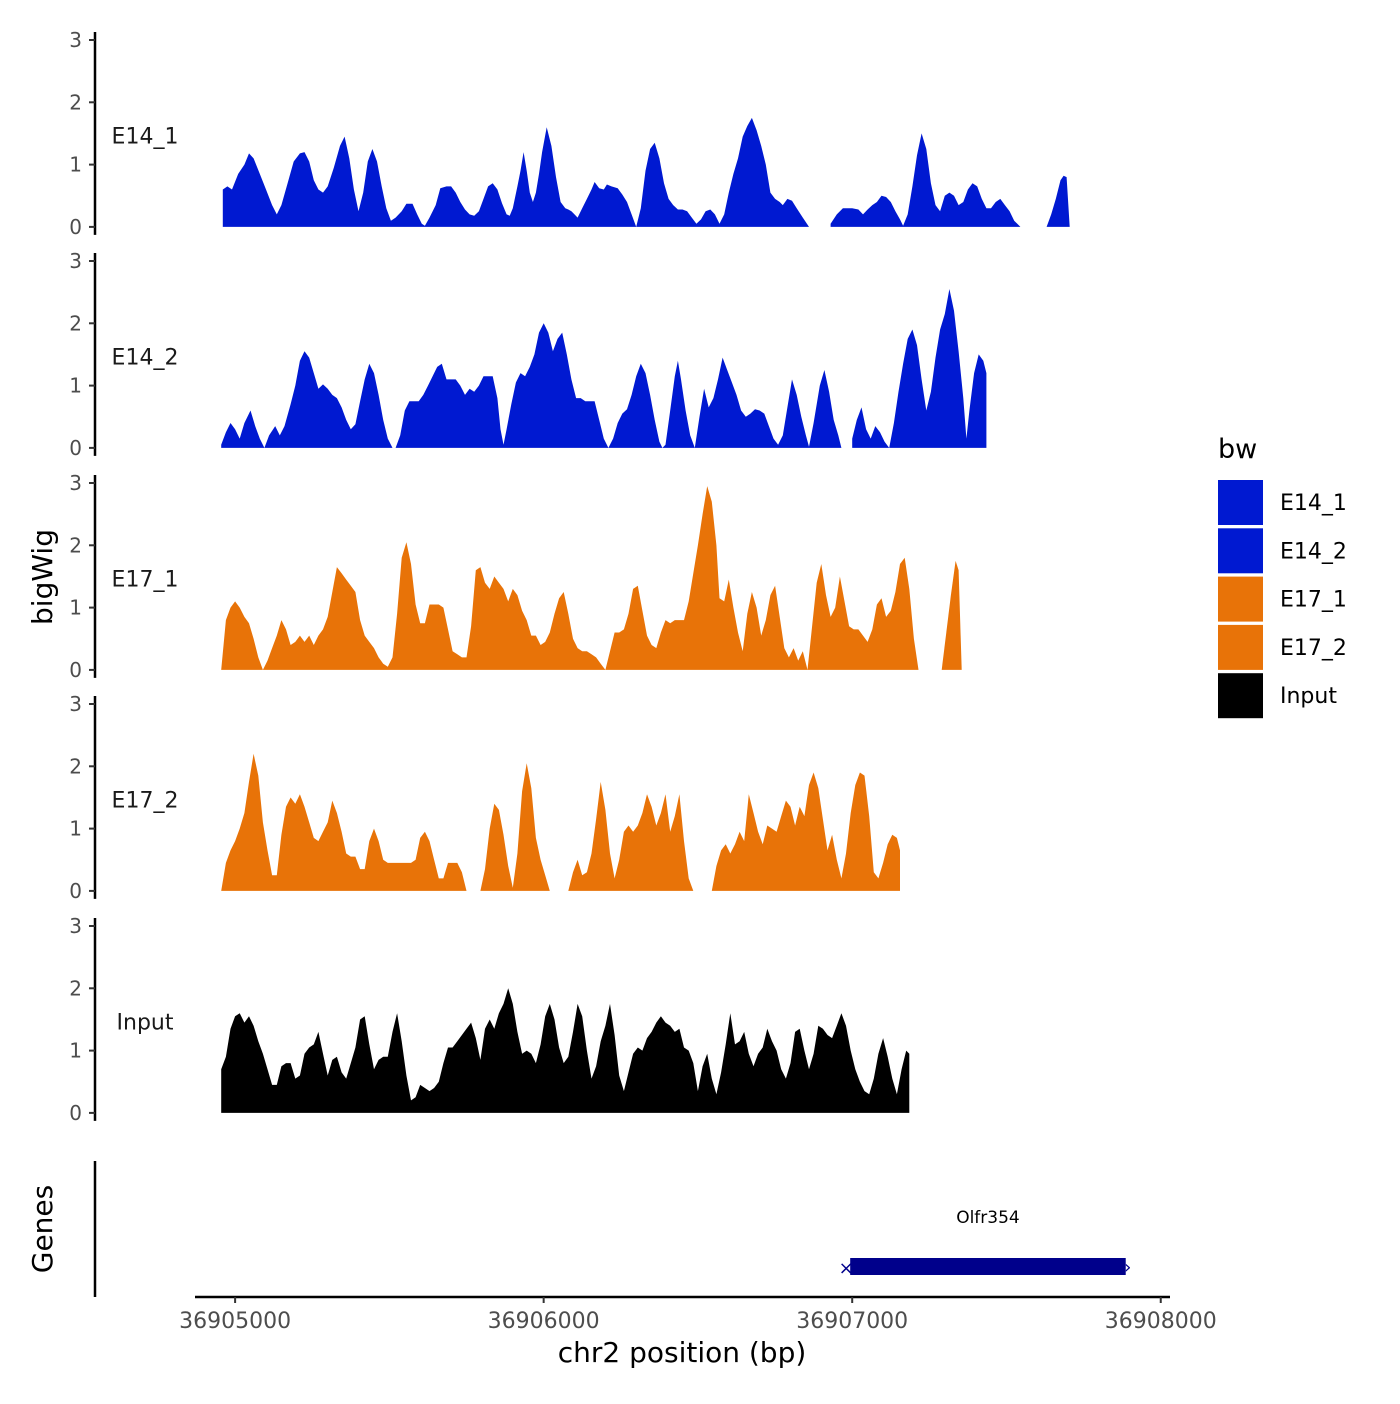 Image resolution: width=1400 pixels, height=1404 pixels. I want to click on track-label: E14_1, so click(145, 136).